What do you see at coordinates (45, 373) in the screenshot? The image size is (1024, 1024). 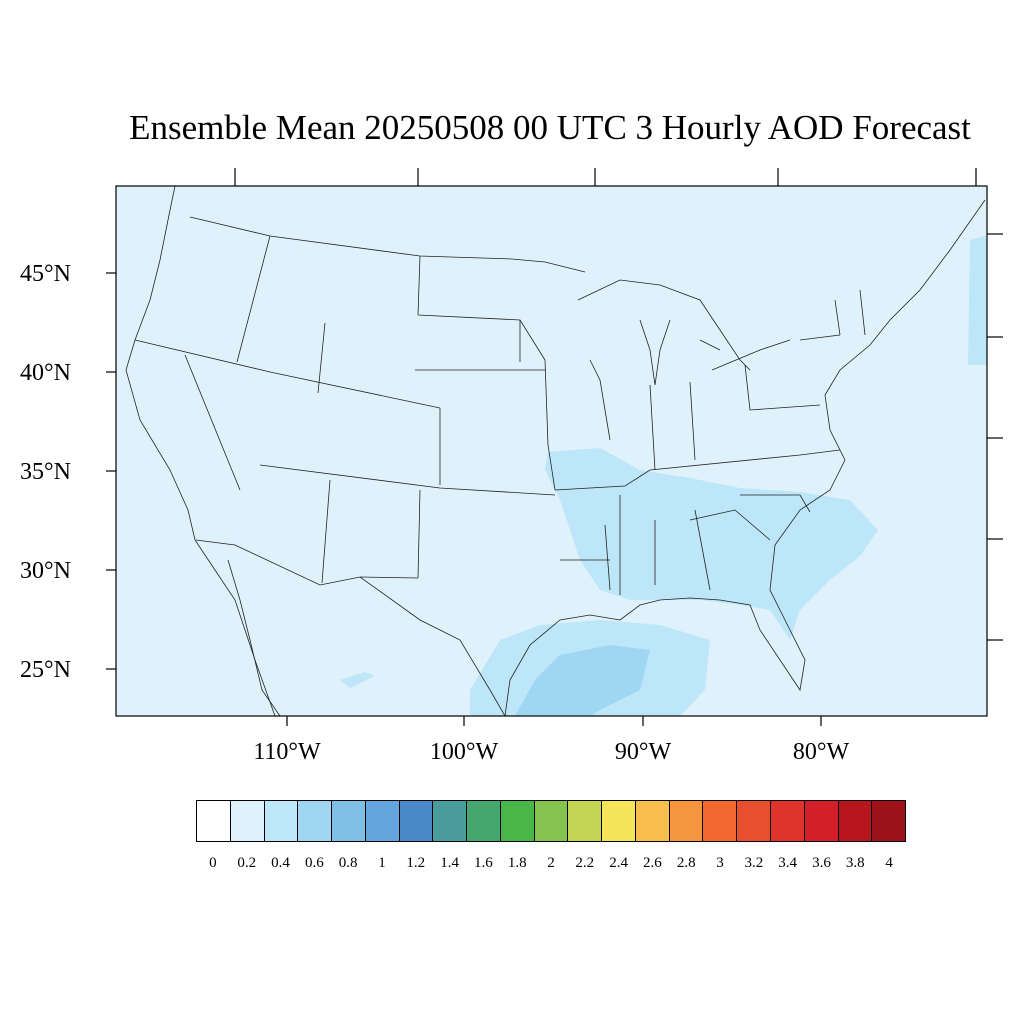 I see `lat-label-40n: 40°N` at bounding box center [45, 373].